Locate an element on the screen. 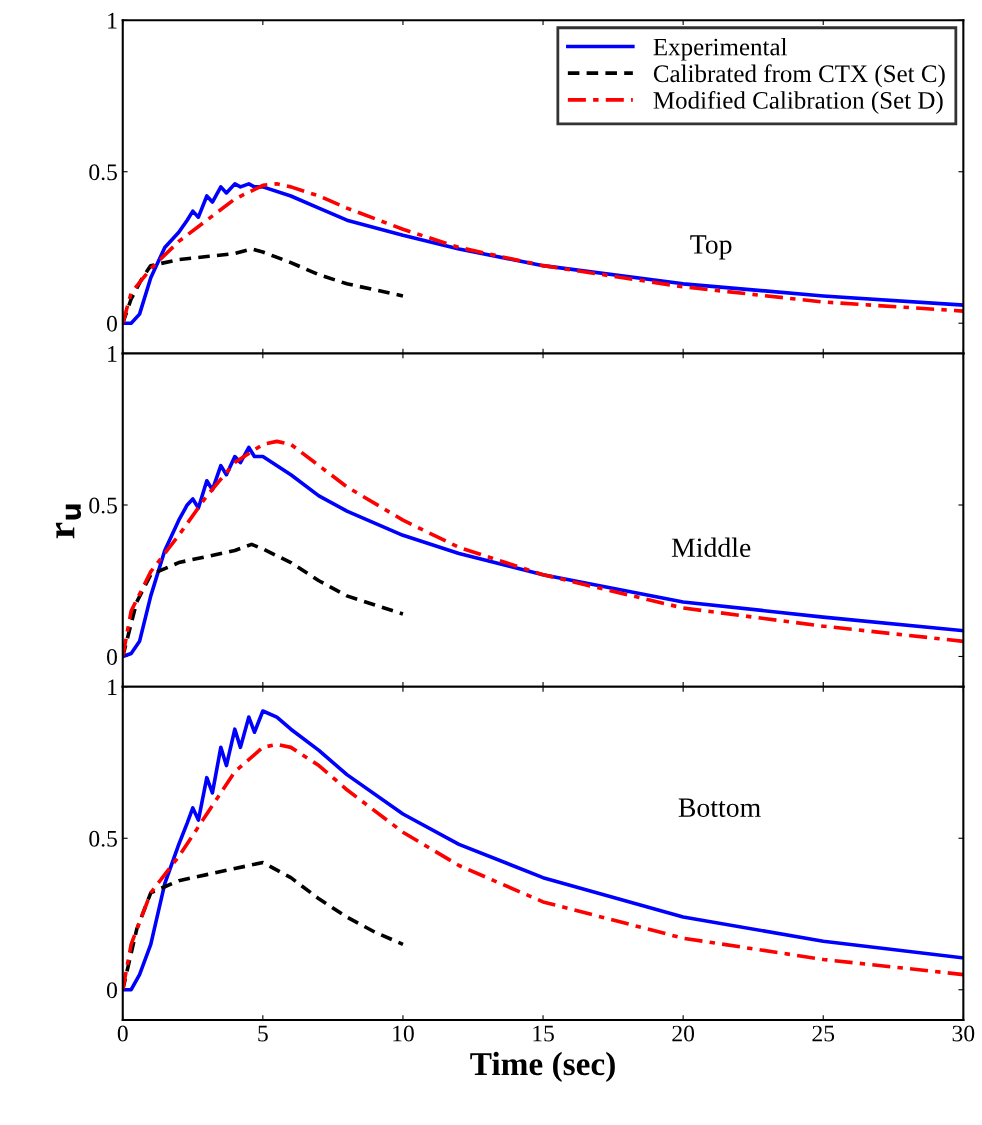  x-axis-title: Time (sec) is located at coordinates (542, 1067).